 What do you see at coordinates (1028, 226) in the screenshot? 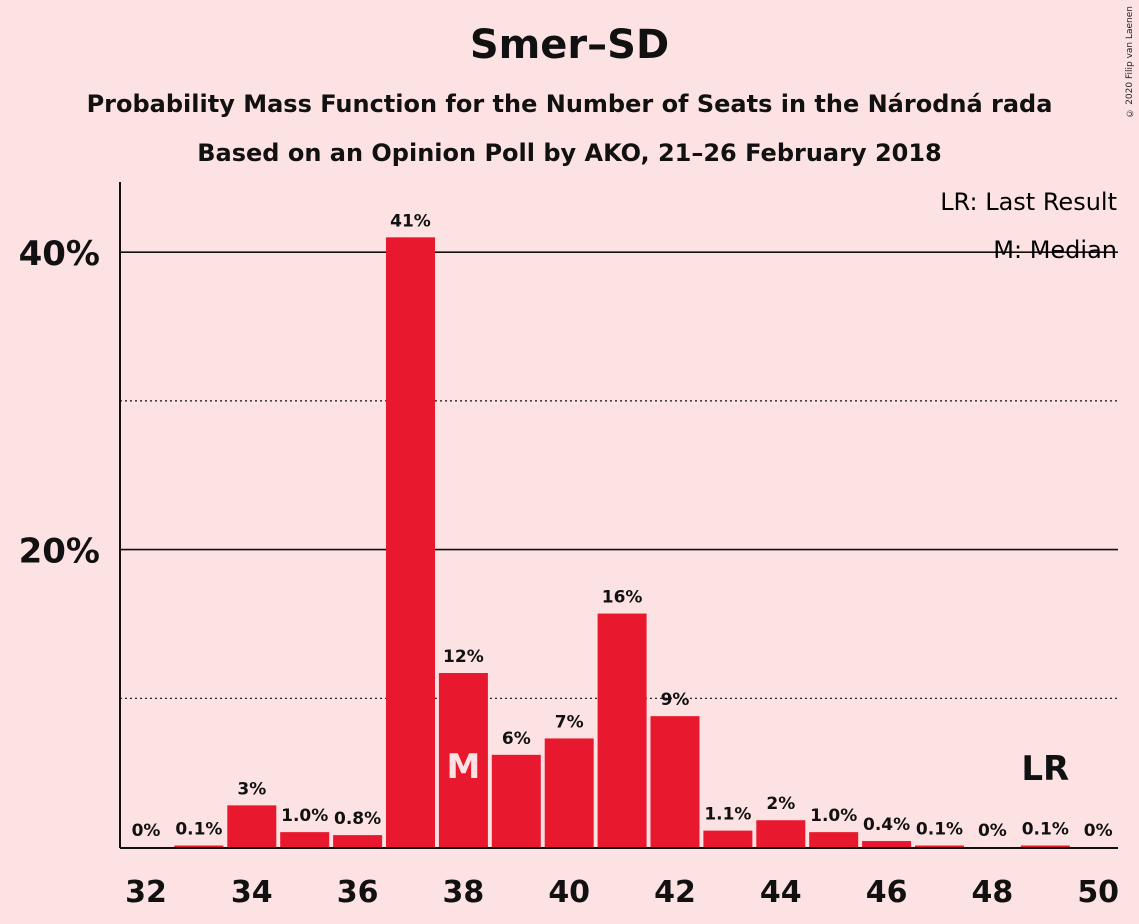
I see `legend: LR: Last Result M: Median` at bounding box center [1028, 226].